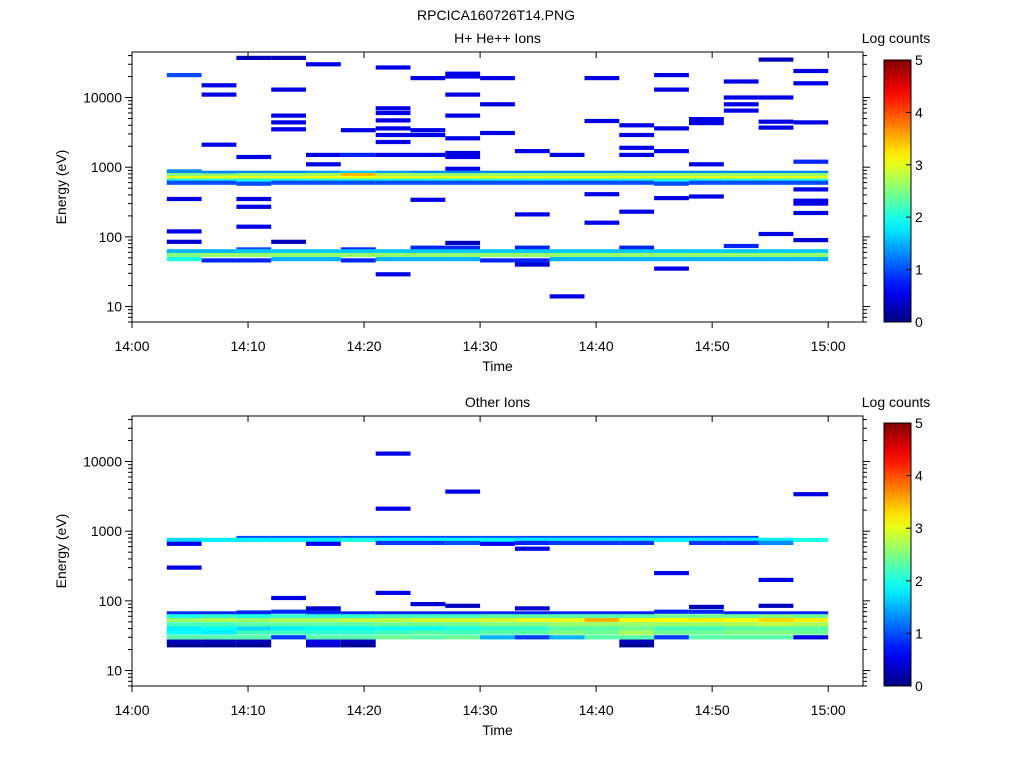 This screenshot has width=1024, height=768. I want to click on y-tick-label: 10000, so click(102, 98).